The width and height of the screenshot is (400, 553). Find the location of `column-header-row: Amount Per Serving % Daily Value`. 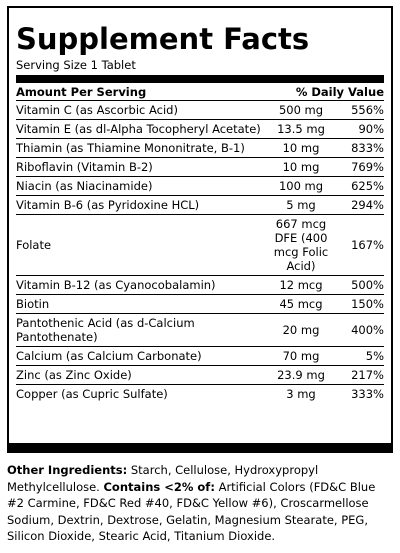

column-header-row: Amount Per Serving % Daily Value is located at coordinates (200, 92).